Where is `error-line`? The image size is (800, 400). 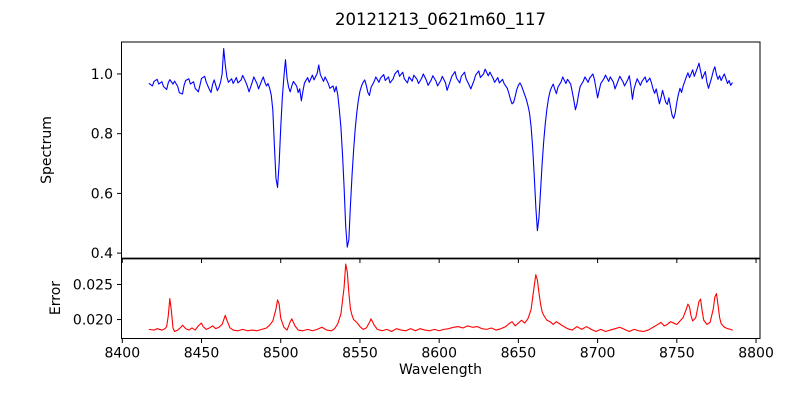
error-line is located at coordinates (440, 298).